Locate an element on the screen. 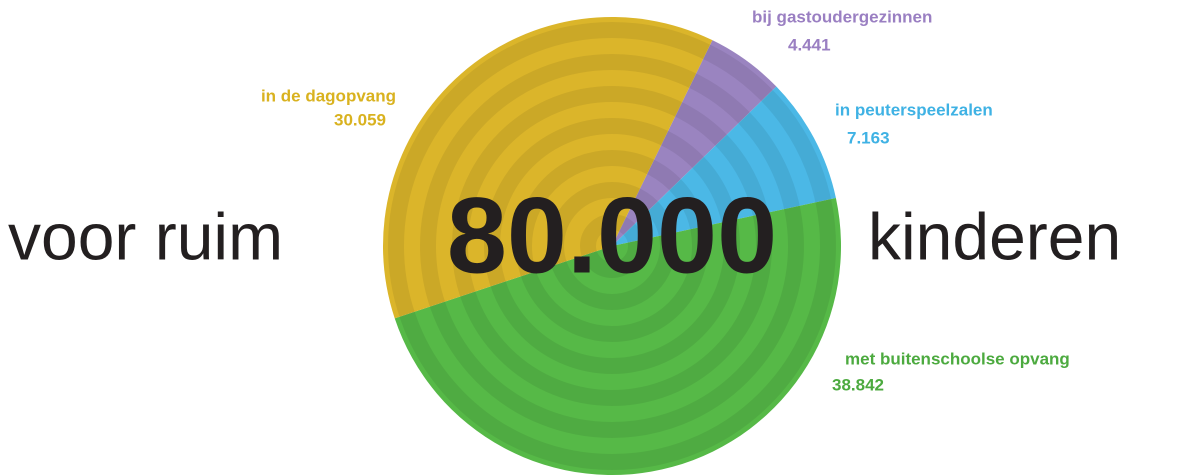 Image resolution: width=1179 pixels, height=476 pixels. slice-value: 38.842 is located at coordinates (858, 384).